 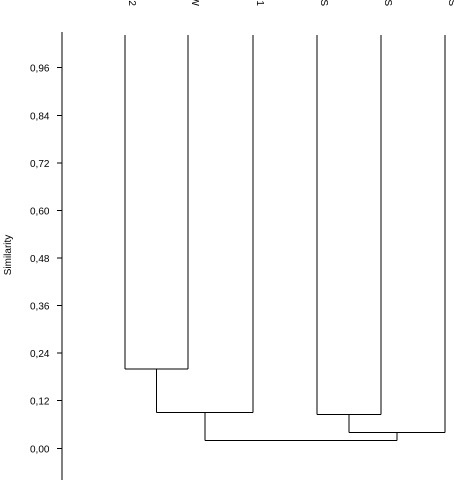 What do you see at coordinates (40, 116) in the screenshot?
I see `y-tick-label: 0,84` at bounding box center [40, 116].